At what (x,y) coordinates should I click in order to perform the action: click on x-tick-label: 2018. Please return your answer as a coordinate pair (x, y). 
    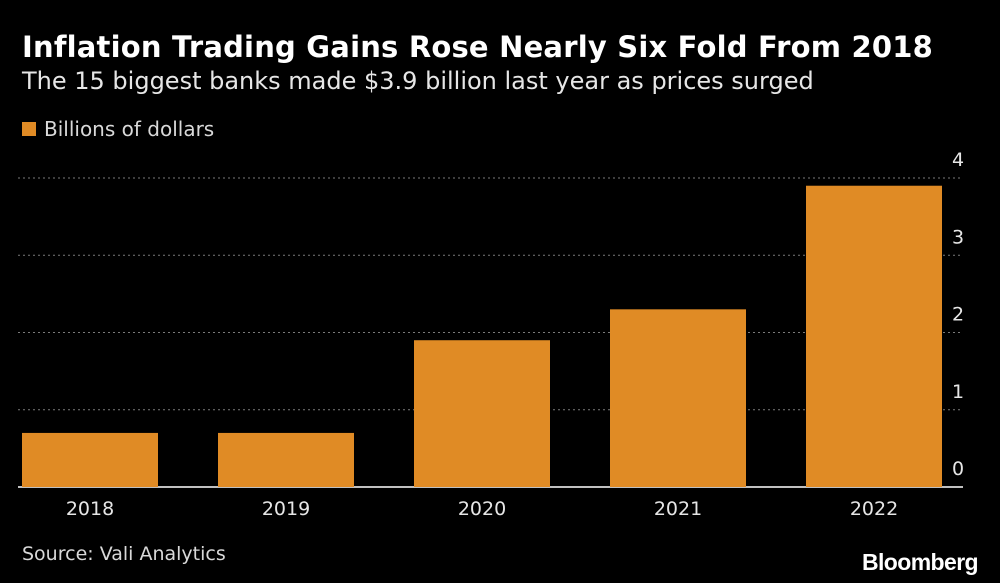
    Looking at the image, I should click on (90, 509).